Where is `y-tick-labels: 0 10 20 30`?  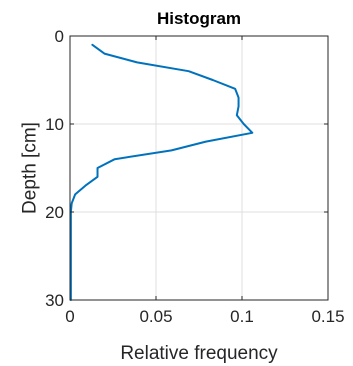
y-tick-labels: 0 10 20 30 is located at coordinates (54, 168).